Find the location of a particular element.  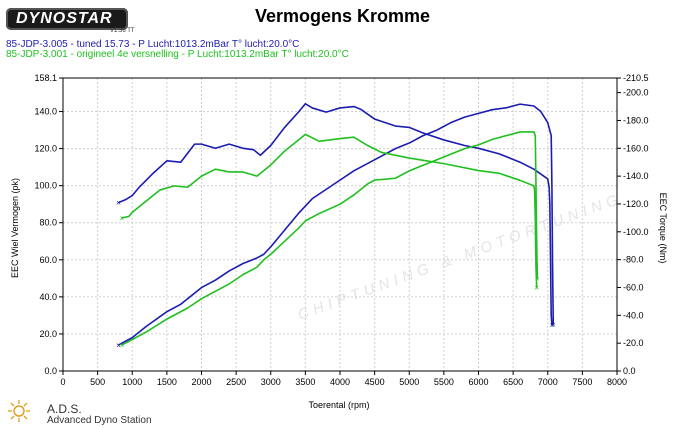

x-tick-label: 6000 is located at coordinates (478, 382).